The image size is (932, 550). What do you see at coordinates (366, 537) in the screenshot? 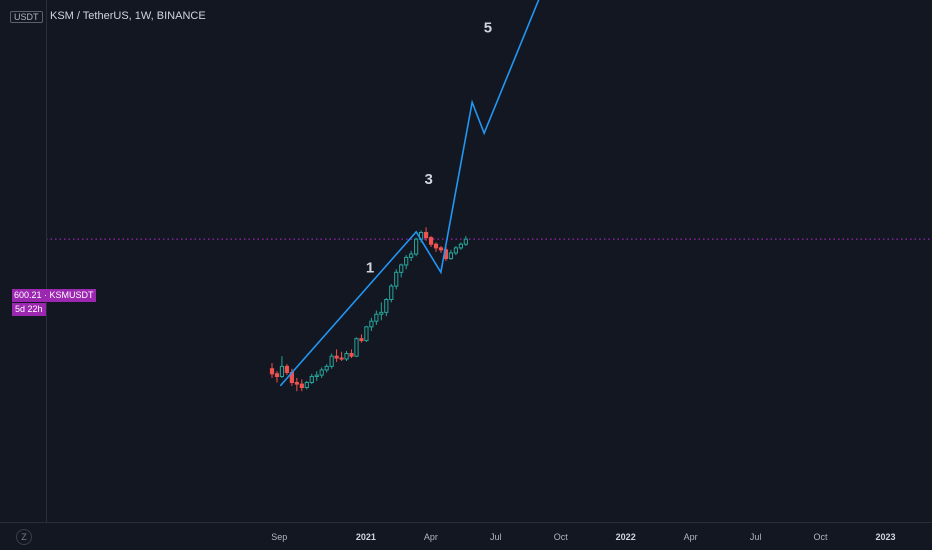
I see `x-tick-label: 2021` at bounding box center [366, 537].